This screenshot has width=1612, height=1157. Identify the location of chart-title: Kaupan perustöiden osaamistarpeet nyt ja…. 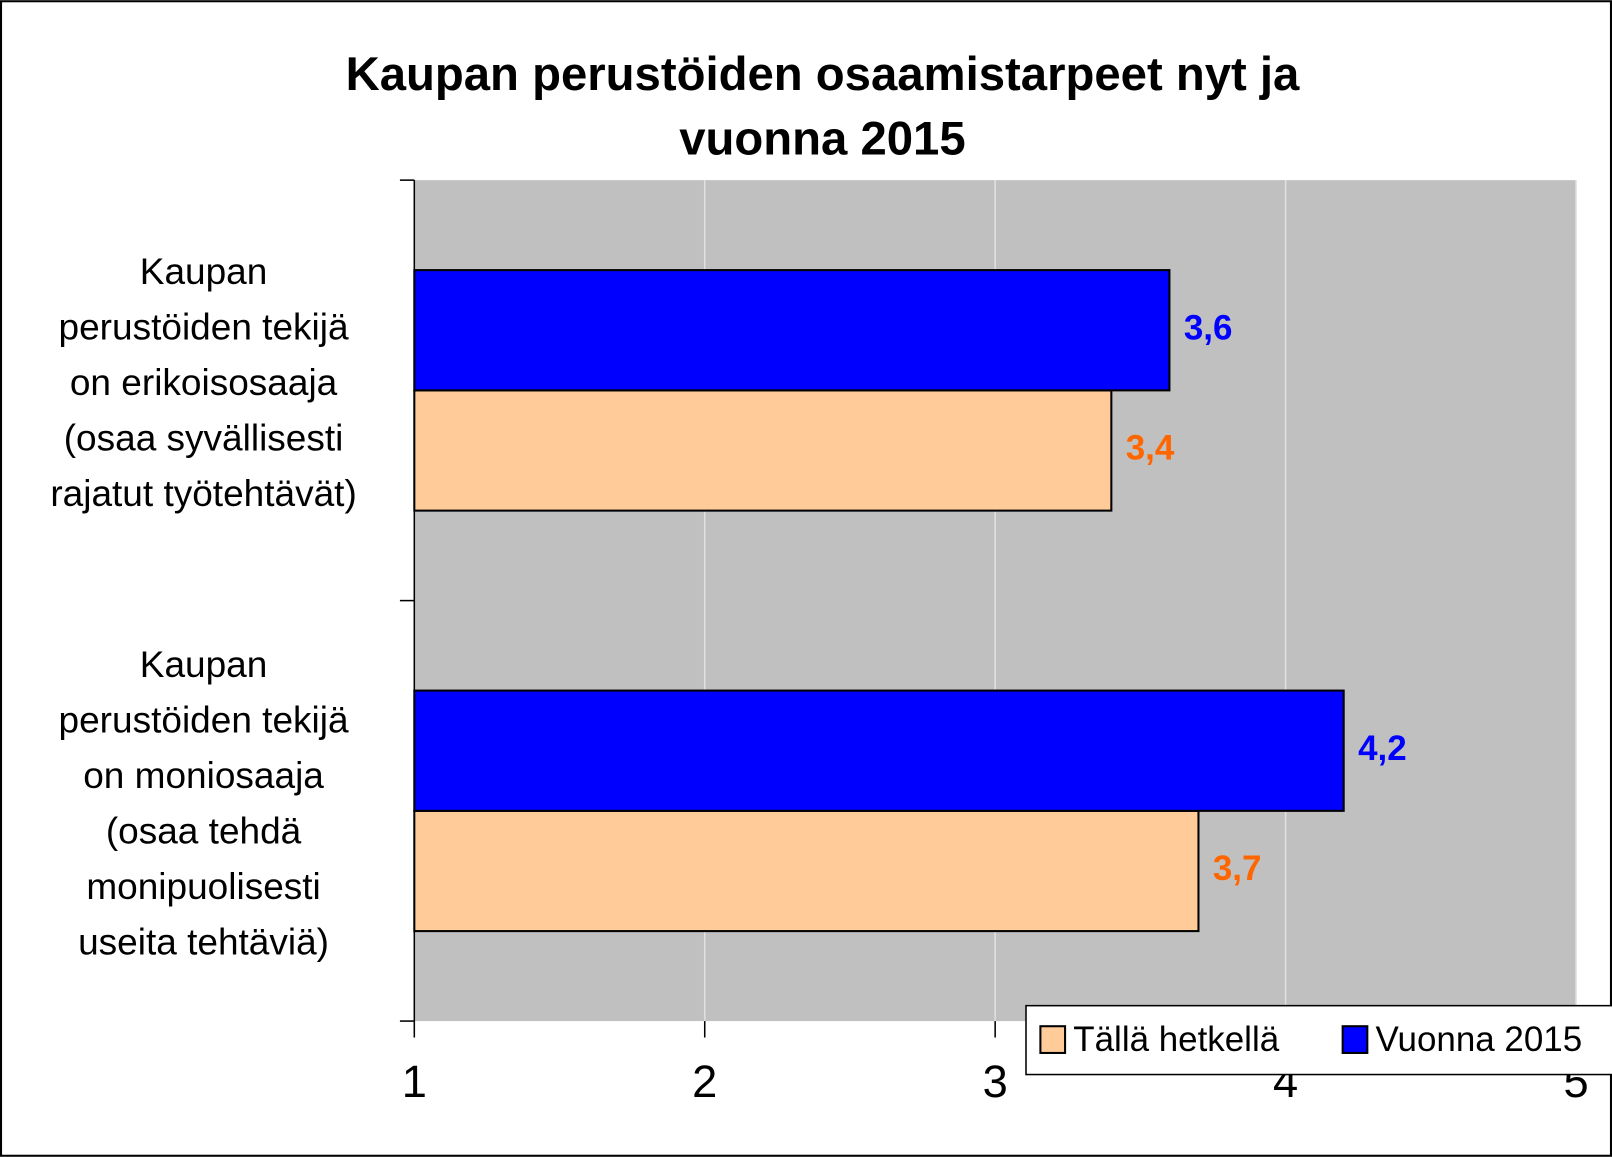
(823, 107).